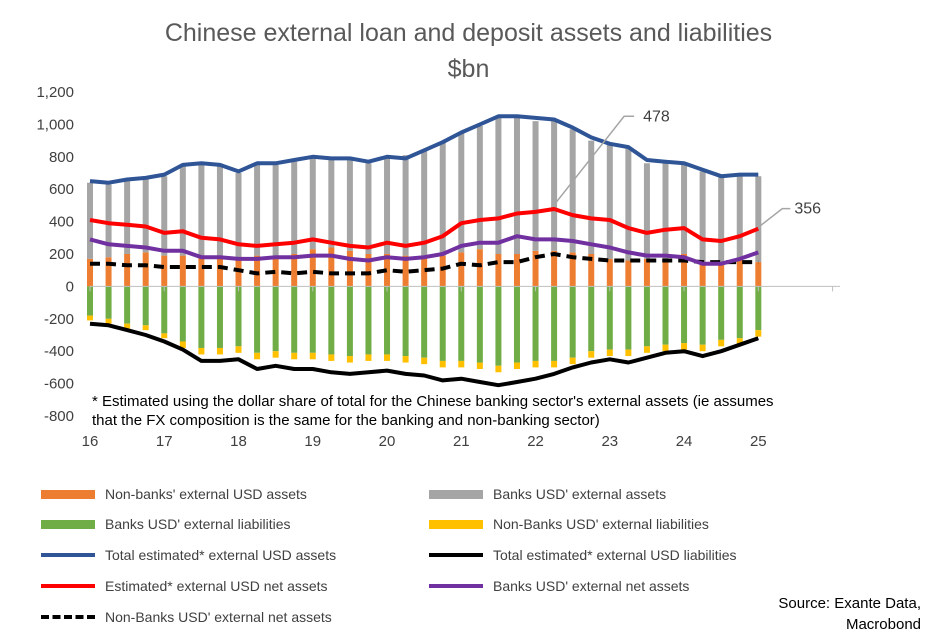  Describe the element at coordinates (61, 222) in the screenshot. I see `y-tick-label: 400` at that location.